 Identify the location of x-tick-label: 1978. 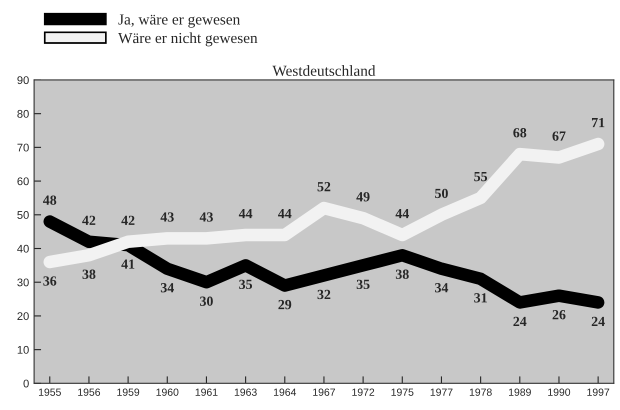
(481, 392).